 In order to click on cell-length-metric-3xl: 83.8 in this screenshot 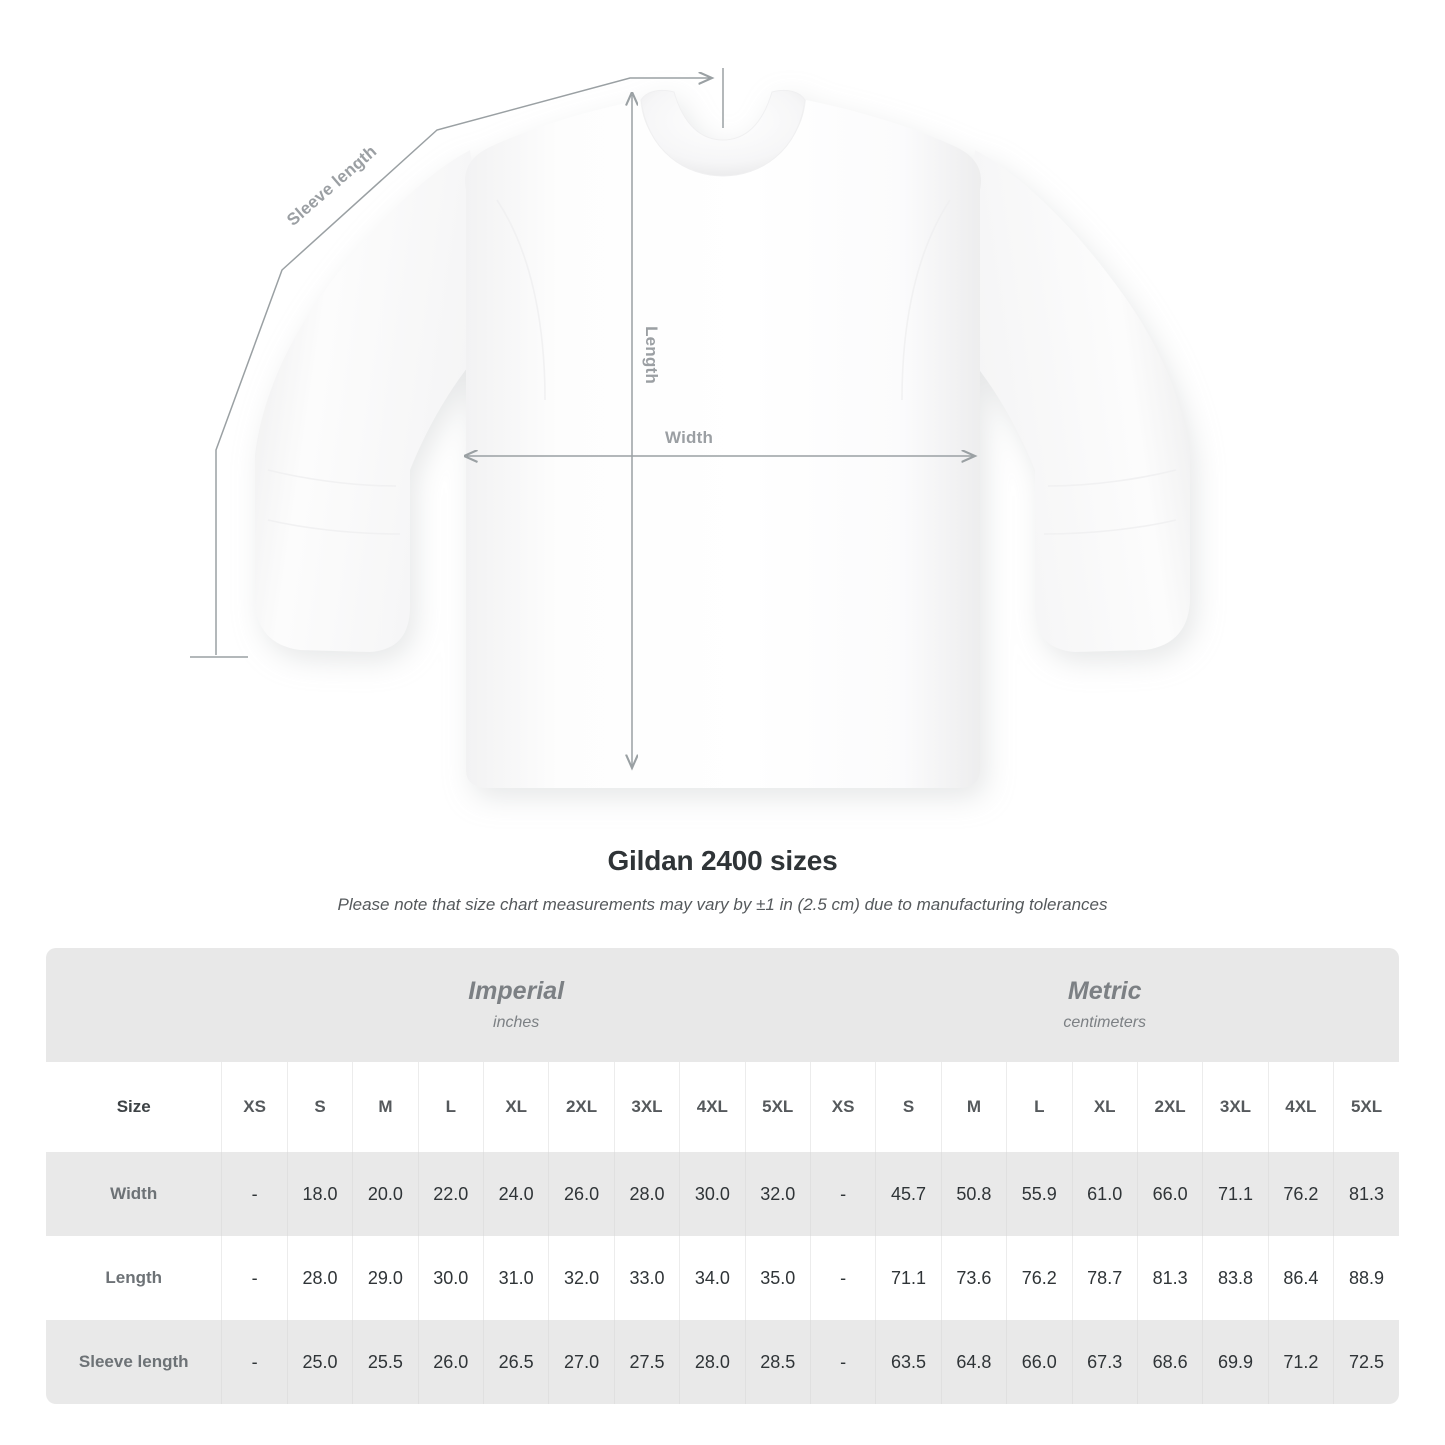, I will do `click(1235, 1278)`.